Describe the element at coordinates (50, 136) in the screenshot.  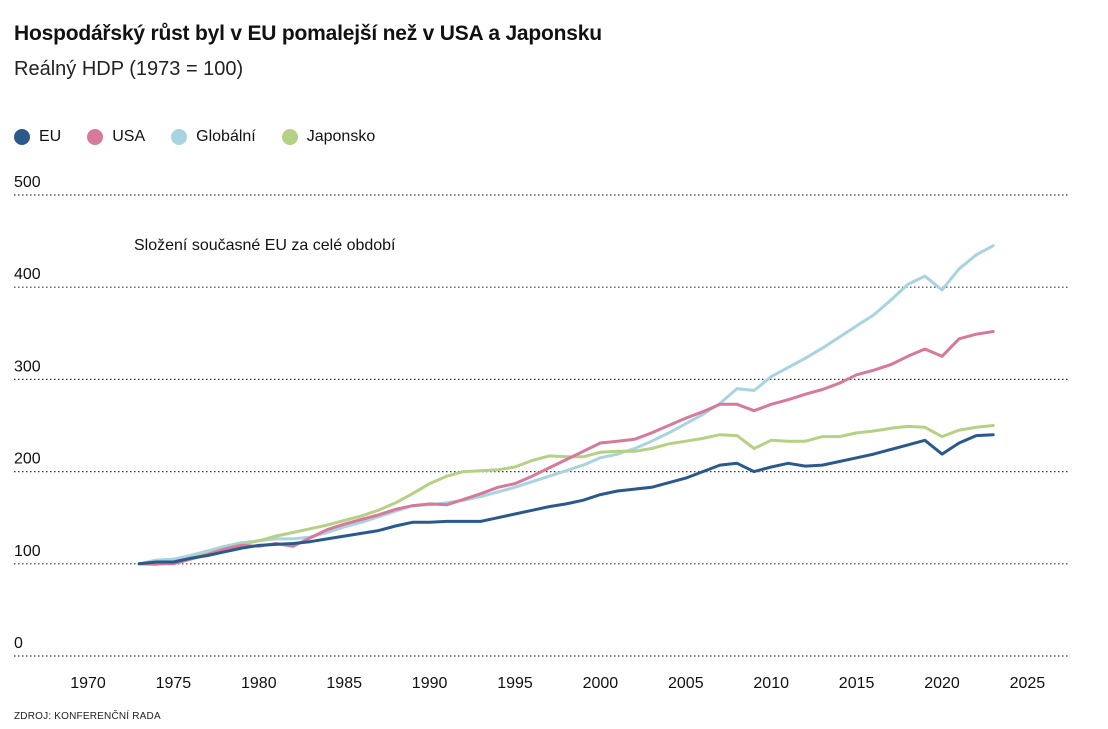
I see `legend-label: EU` at that location.